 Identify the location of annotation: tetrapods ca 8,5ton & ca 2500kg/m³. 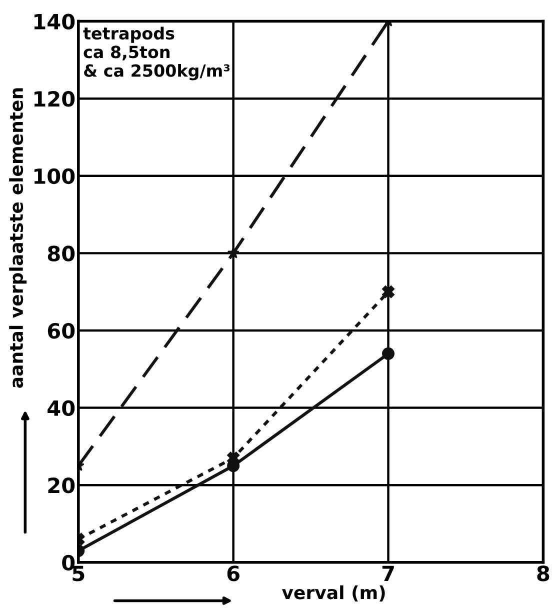
(156, 53).